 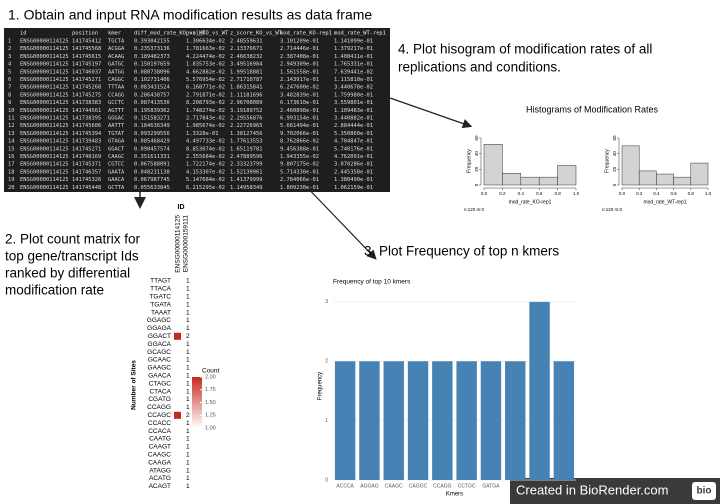 What do you see at coordinates (299, 180) in the screenshot?
I see `table-cell: 2.784066e-01` at bounding box center [299, 180].